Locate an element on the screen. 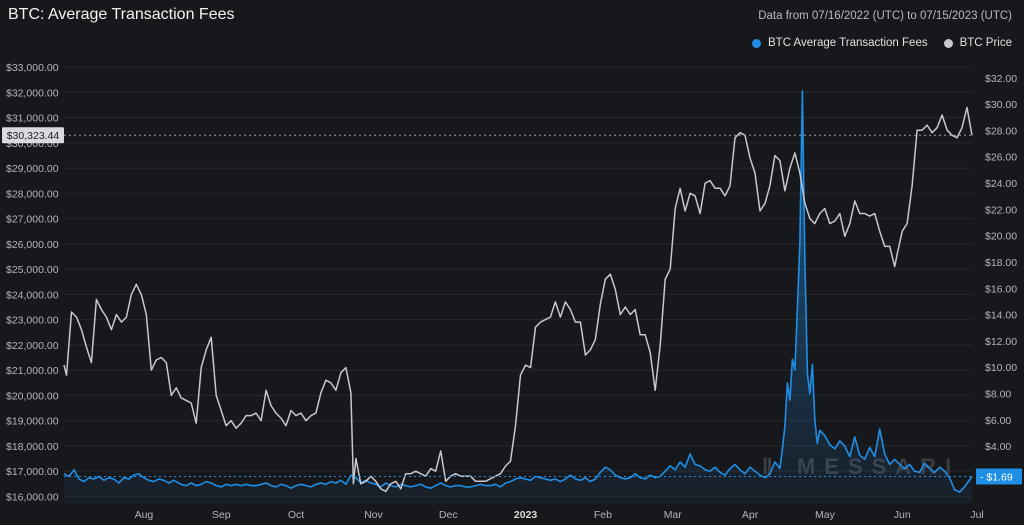 The image size is (1024, 525). price-current-flag is located at coordinates (33, 135).